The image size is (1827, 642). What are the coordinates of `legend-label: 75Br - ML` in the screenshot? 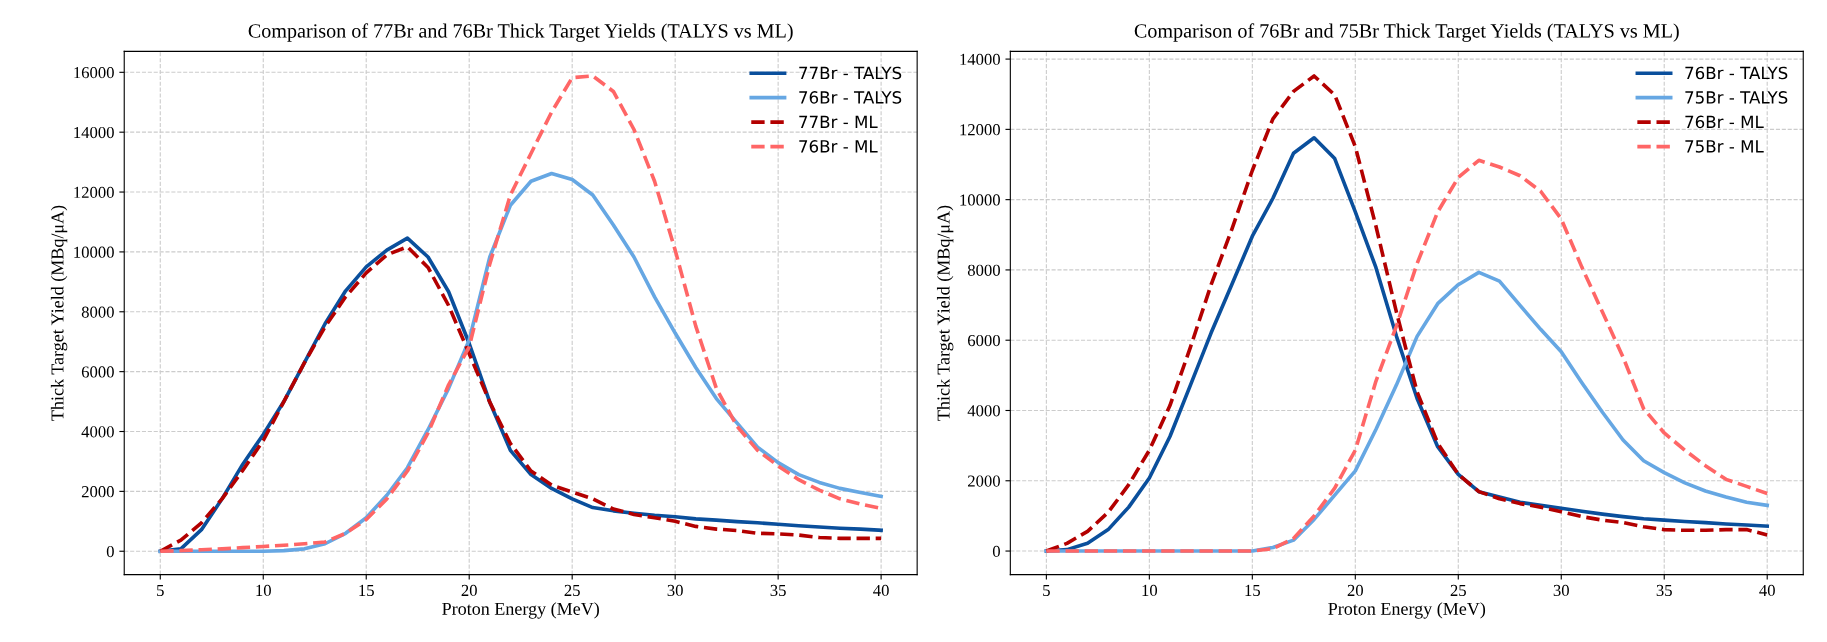 It's located at (1724, 146).